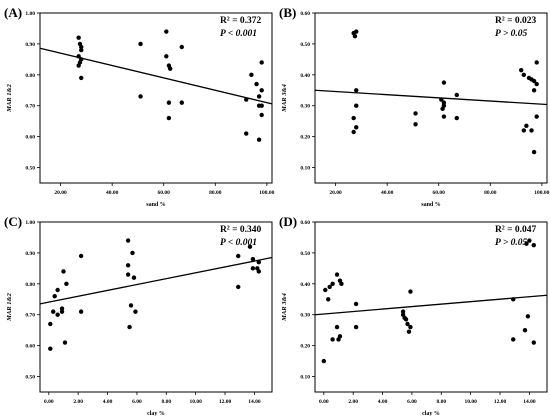 This screenshot has width=550, height=416. What do you see at coordinates (78, 402) in the screenshot?
I see `x-tick-label: 2.00` at bounding box center [78, 402].